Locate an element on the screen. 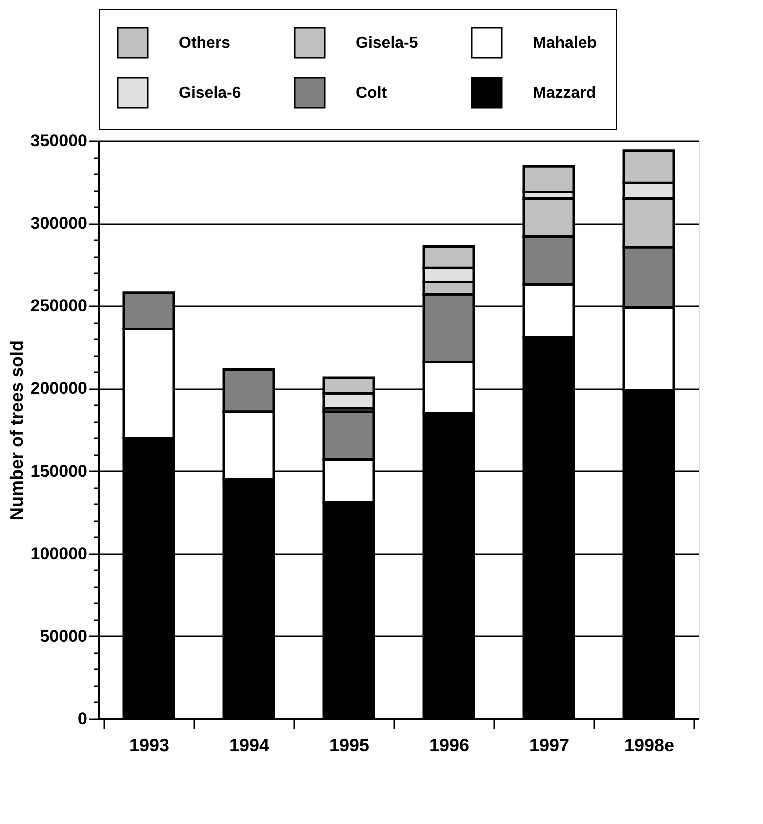 The width and height of the screenshot is (763, 824). x-tick-label: 1996 is located at coordinates (449, 746).